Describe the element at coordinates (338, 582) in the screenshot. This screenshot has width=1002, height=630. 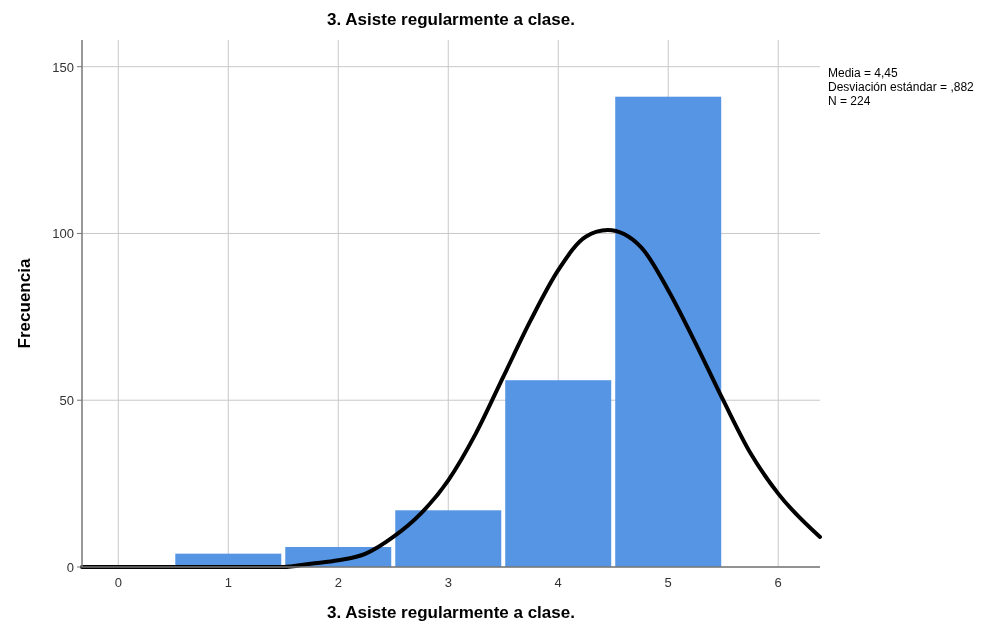
I see `x-tick-label: 2` at that location.